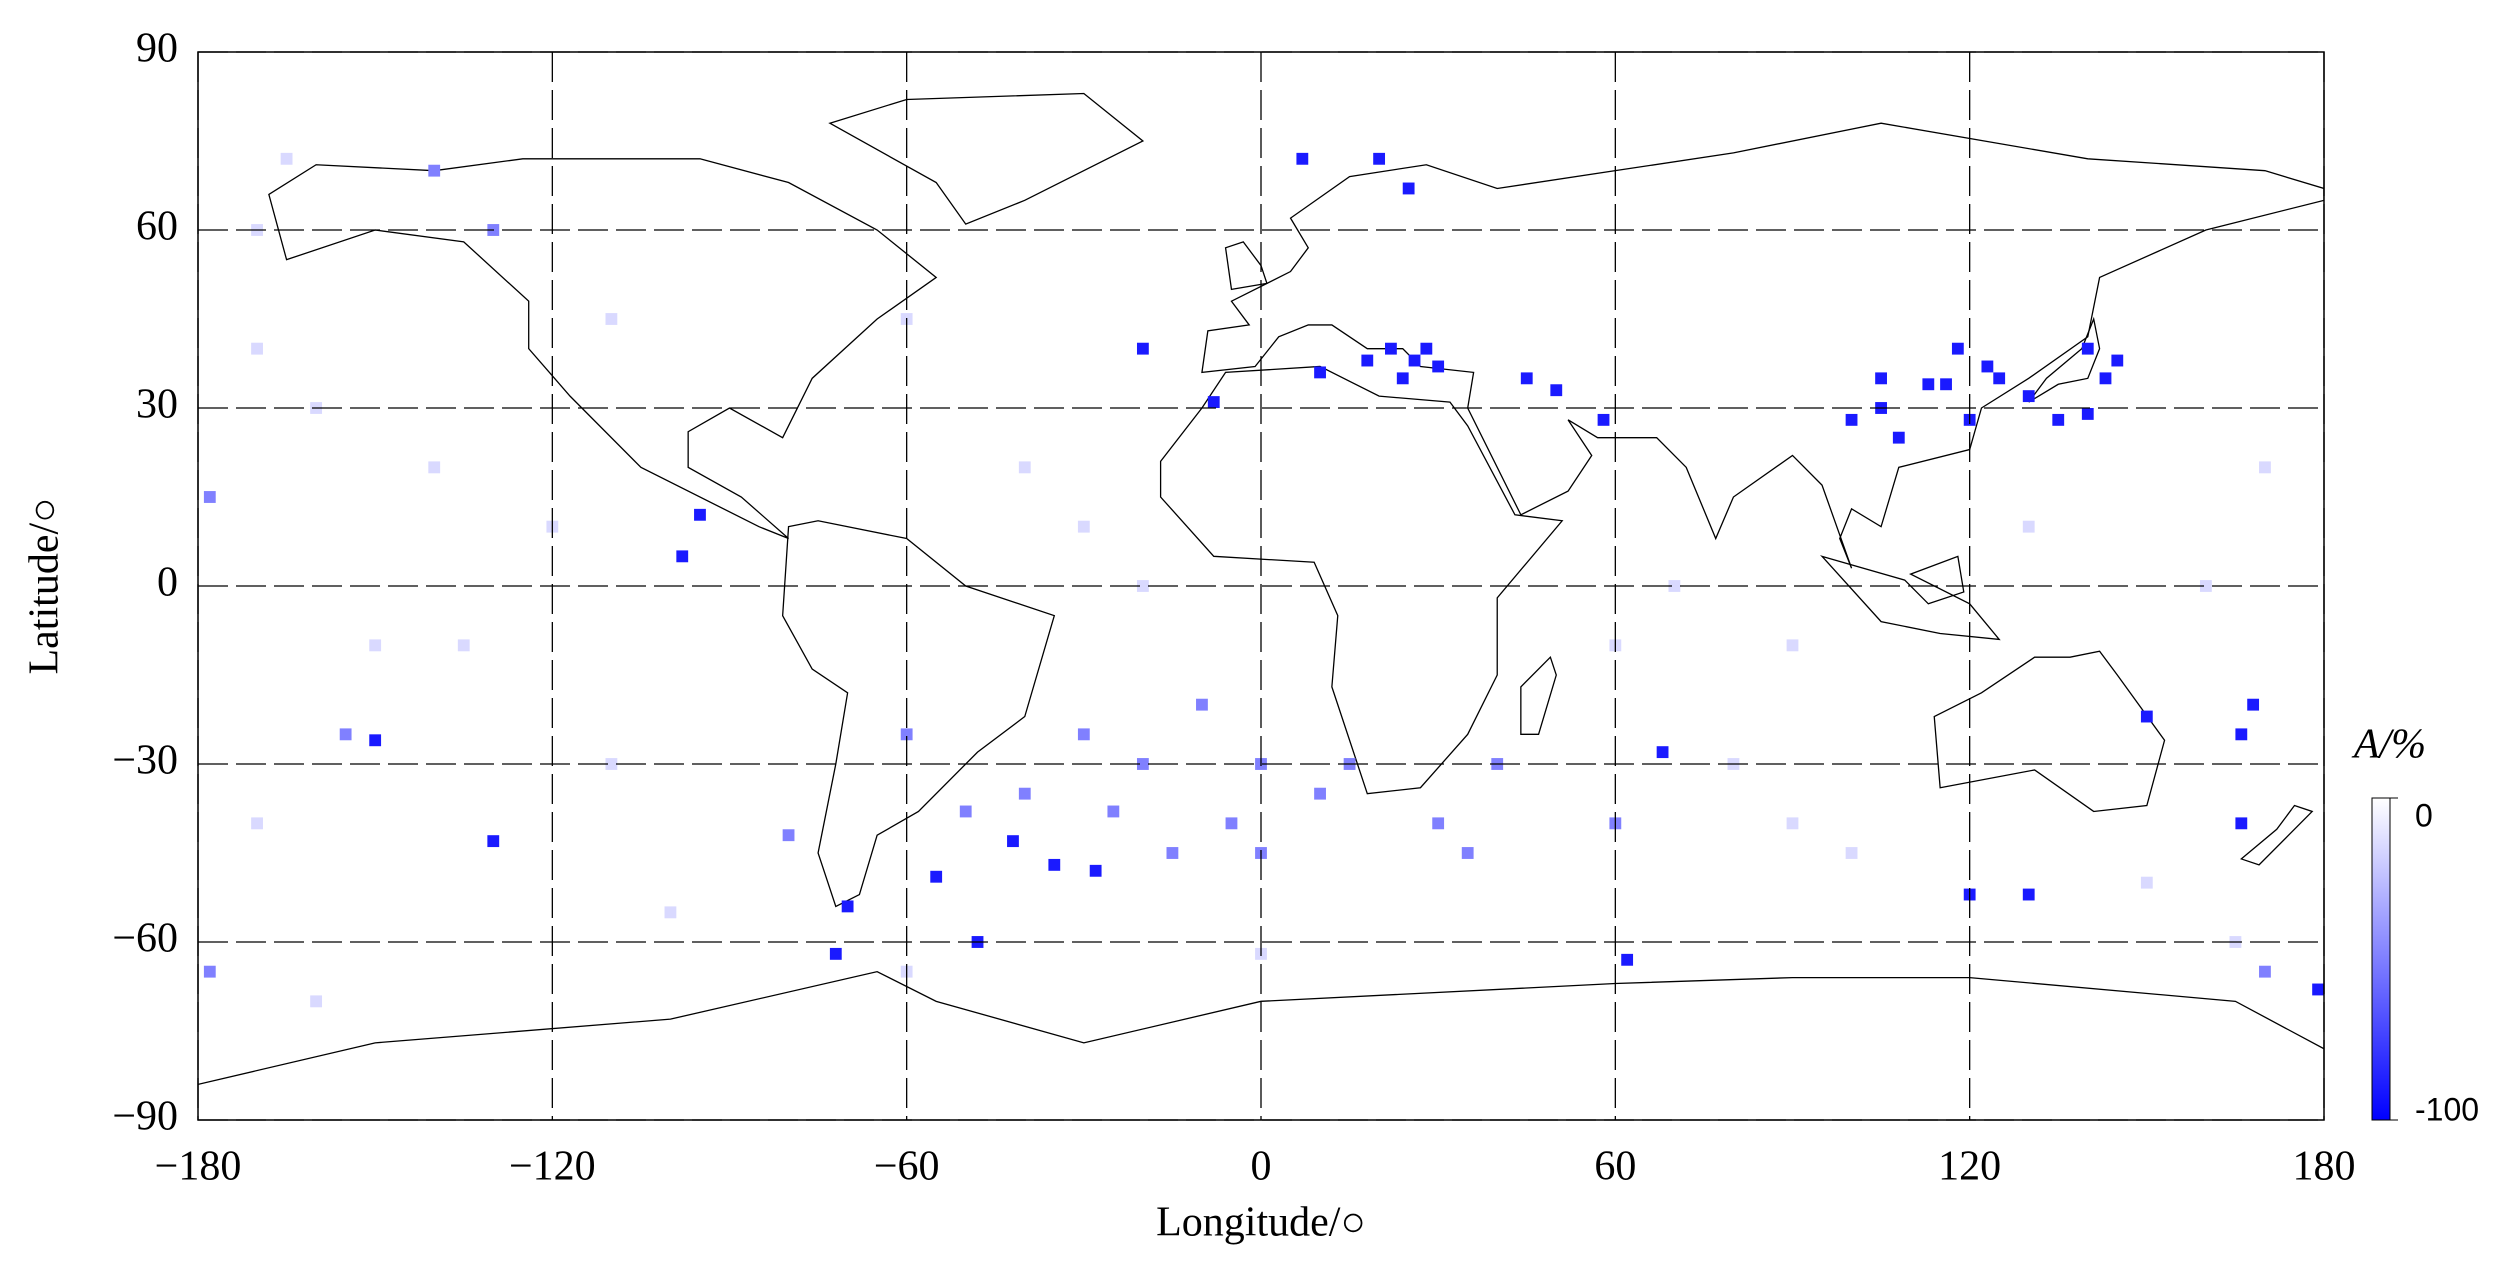 The width and height of the screenshot is (2499, 1269). Describe the element at coordinates (145, 761) in the screenshot. I see `y-tick-label: −30` at that location.